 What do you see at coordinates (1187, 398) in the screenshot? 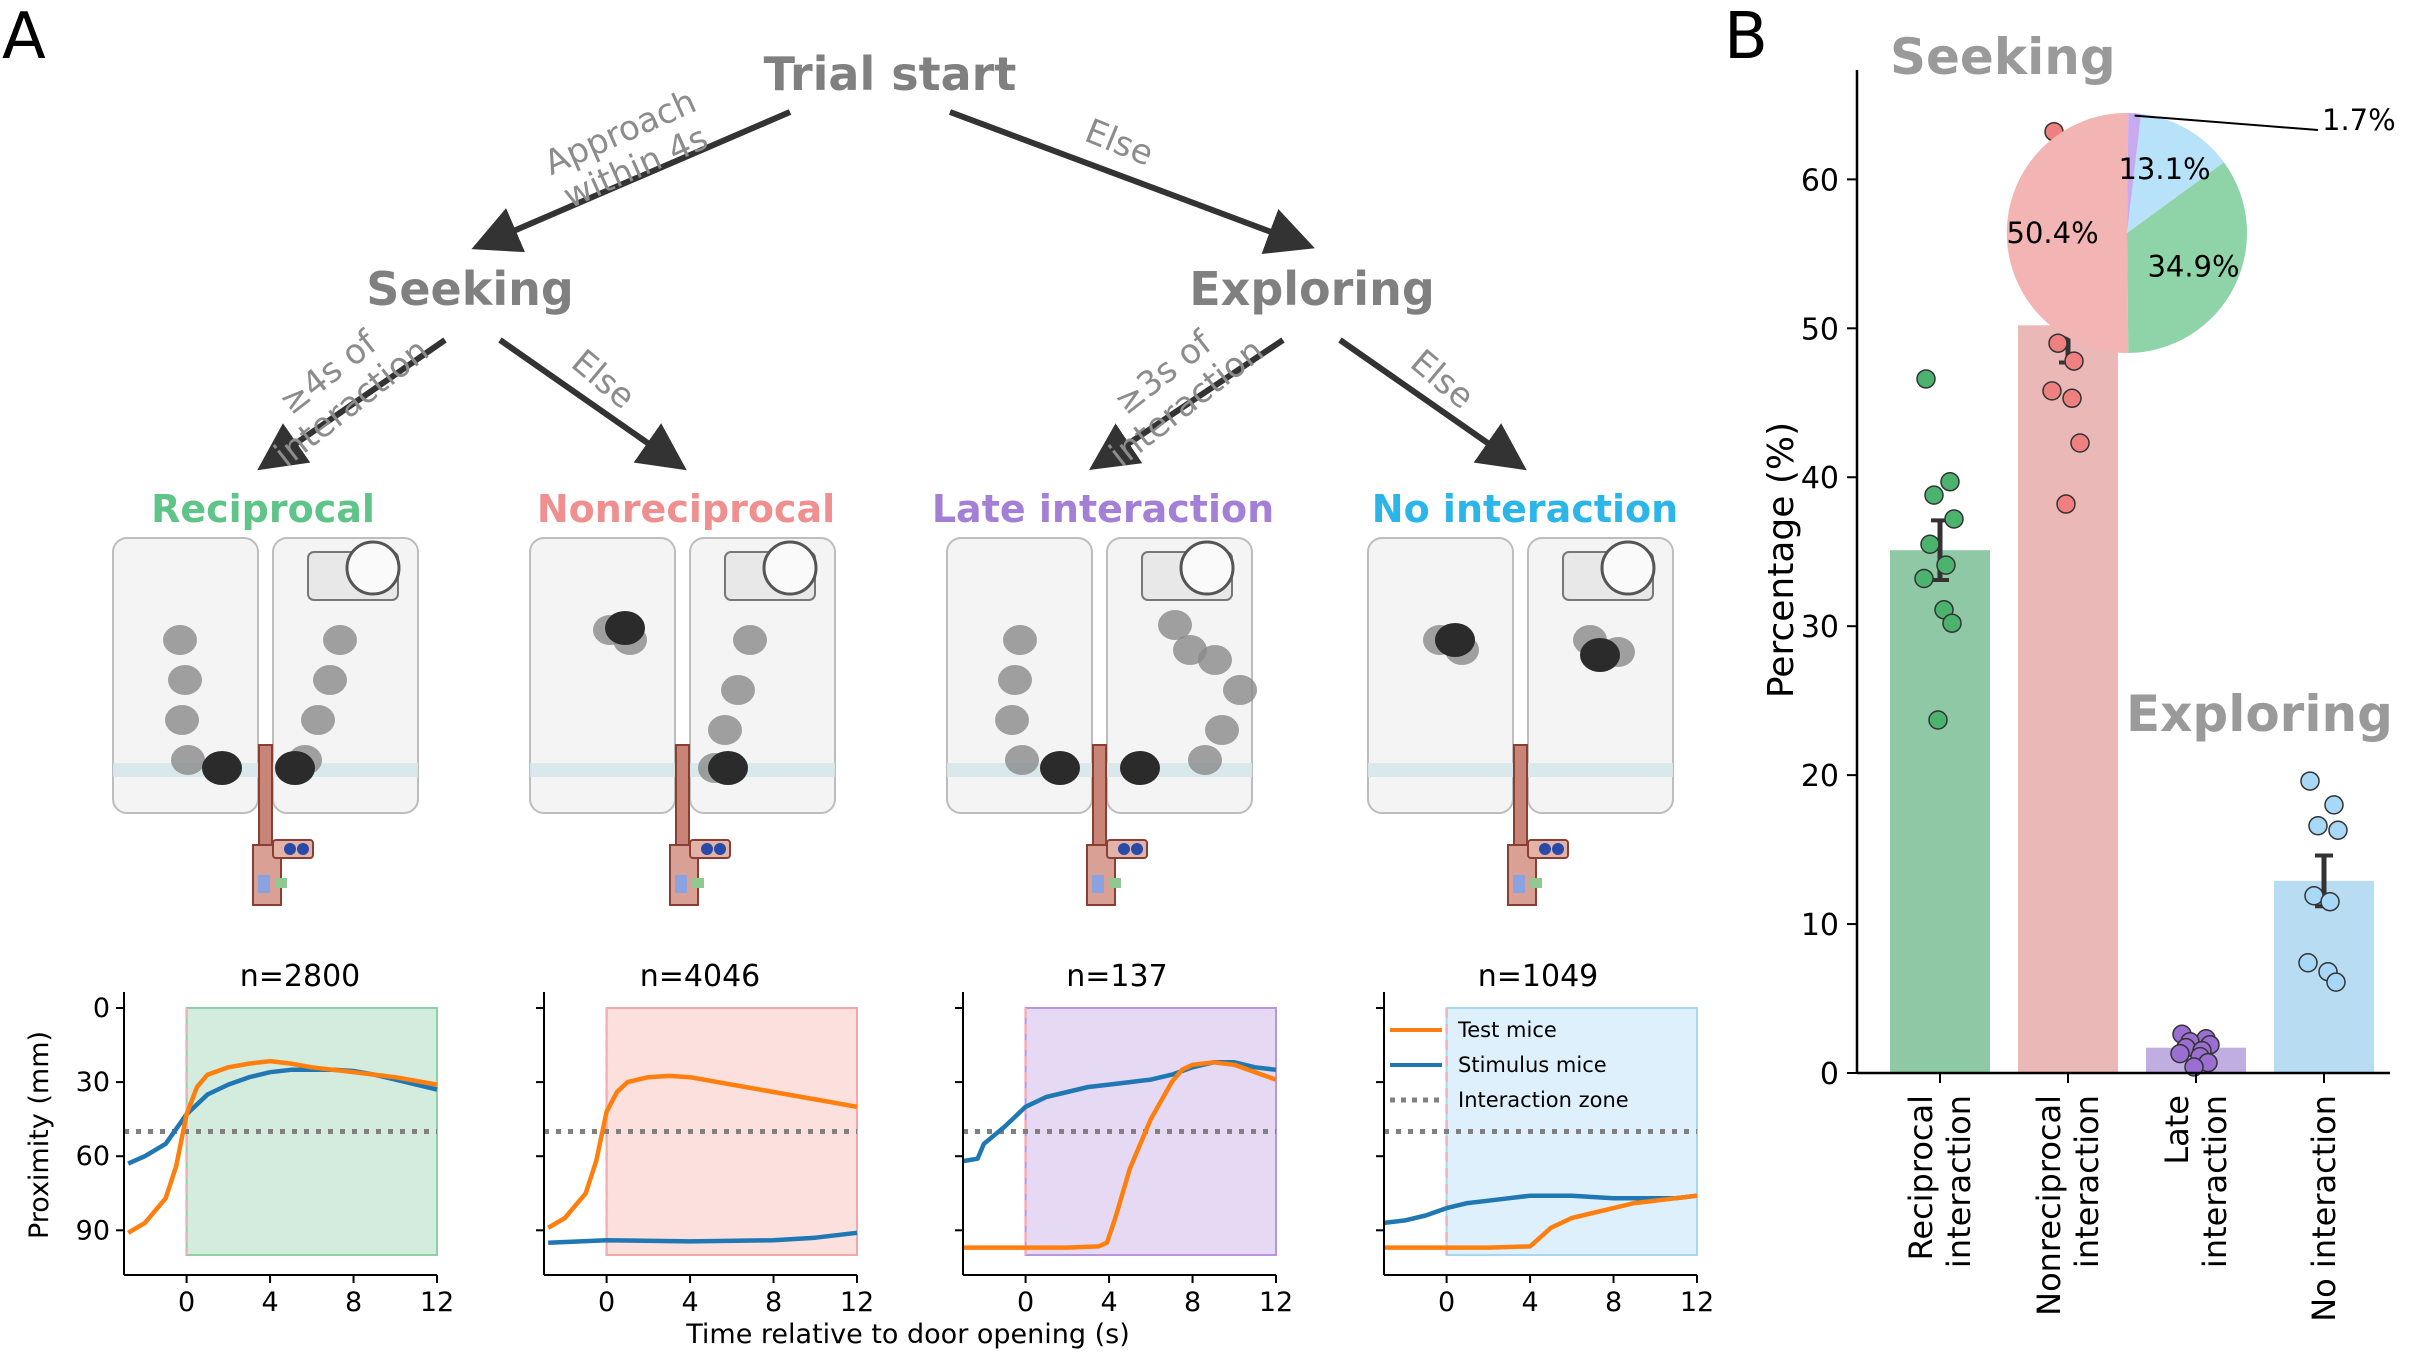
I see `rule-late: ≥3s of interaction` at bounding box center [1187, 398].